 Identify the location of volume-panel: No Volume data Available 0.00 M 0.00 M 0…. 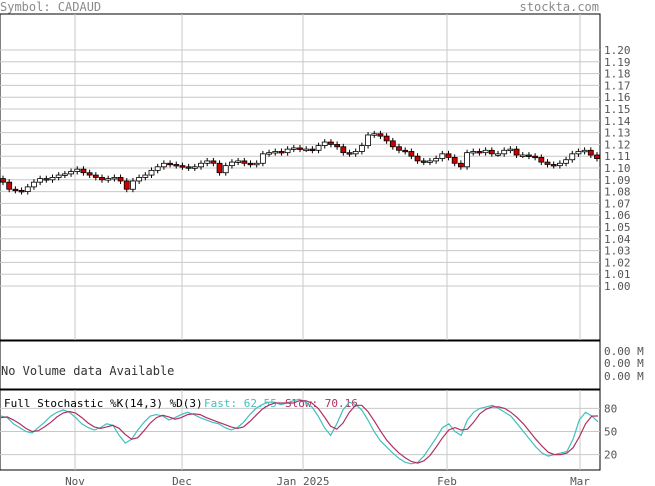
(322, 365).